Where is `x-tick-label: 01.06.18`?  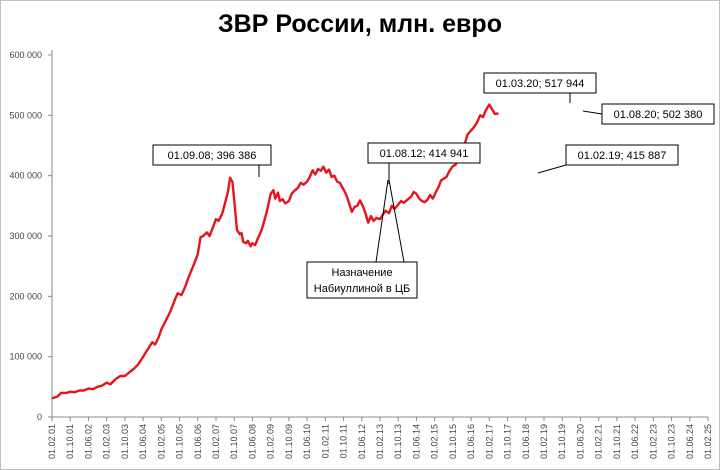
x-tick-label: 01.06.18 is located at coordinates (526, 441).